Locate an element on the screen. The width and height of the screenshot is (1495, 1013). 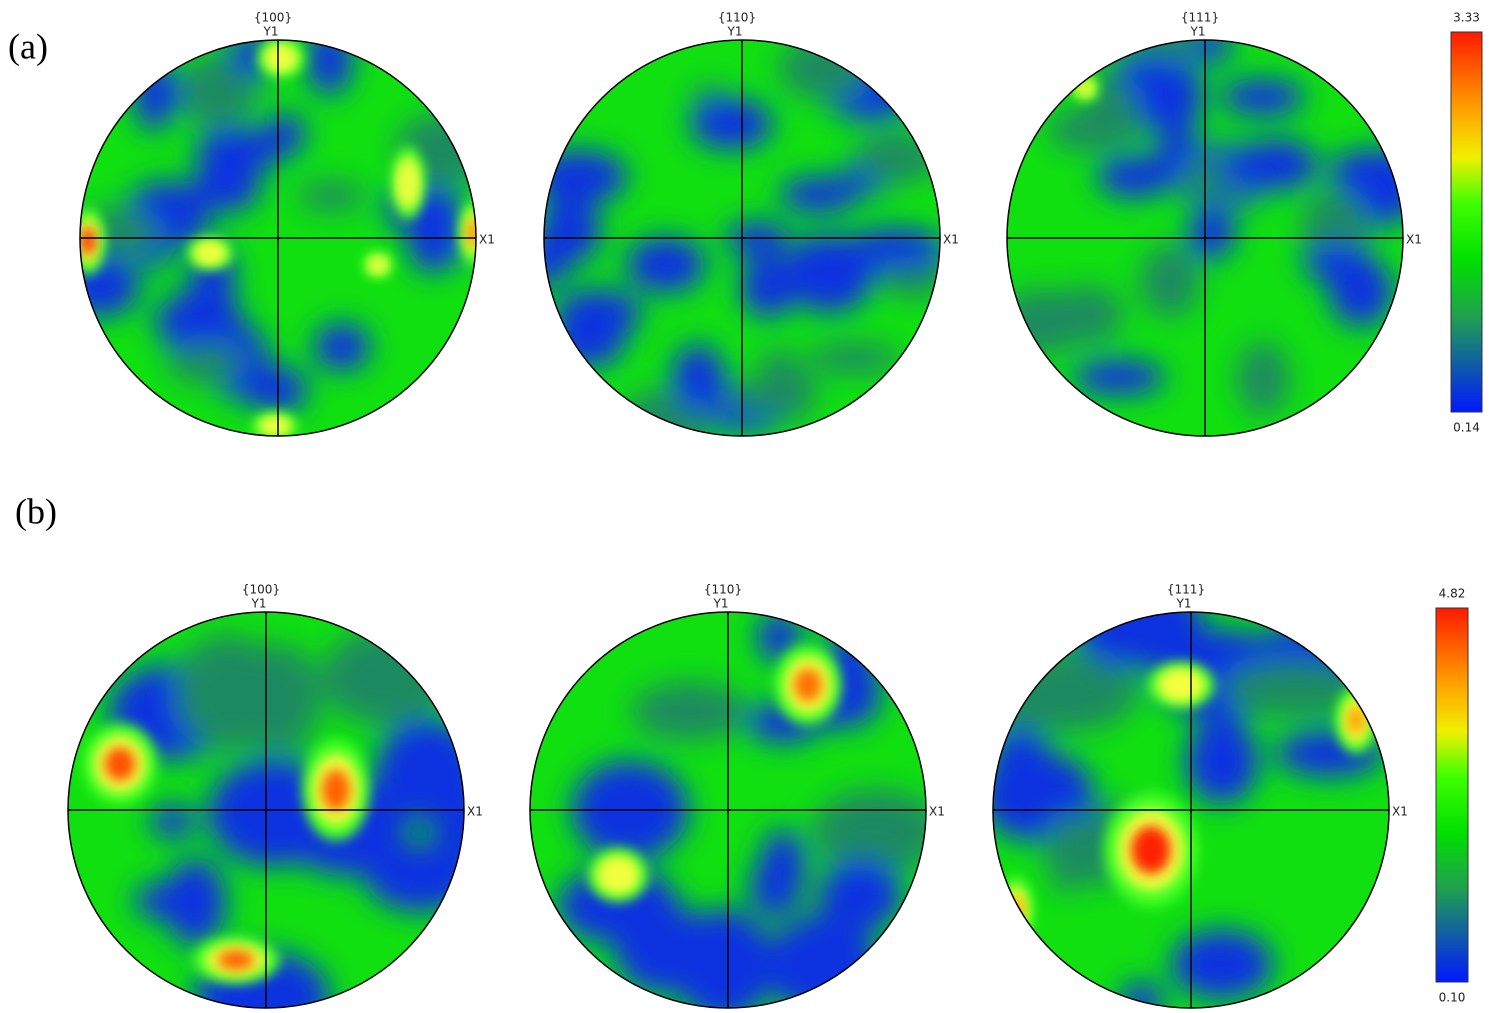
rim is located at coordinates (1016, 910).